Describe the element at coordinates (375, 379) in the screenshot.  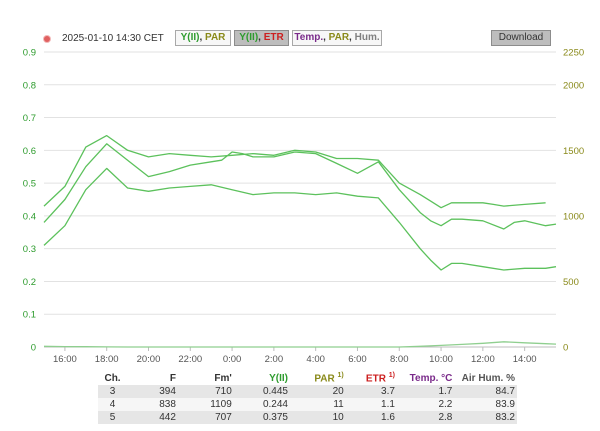
I see `header-etr-label: ETR` at that location.